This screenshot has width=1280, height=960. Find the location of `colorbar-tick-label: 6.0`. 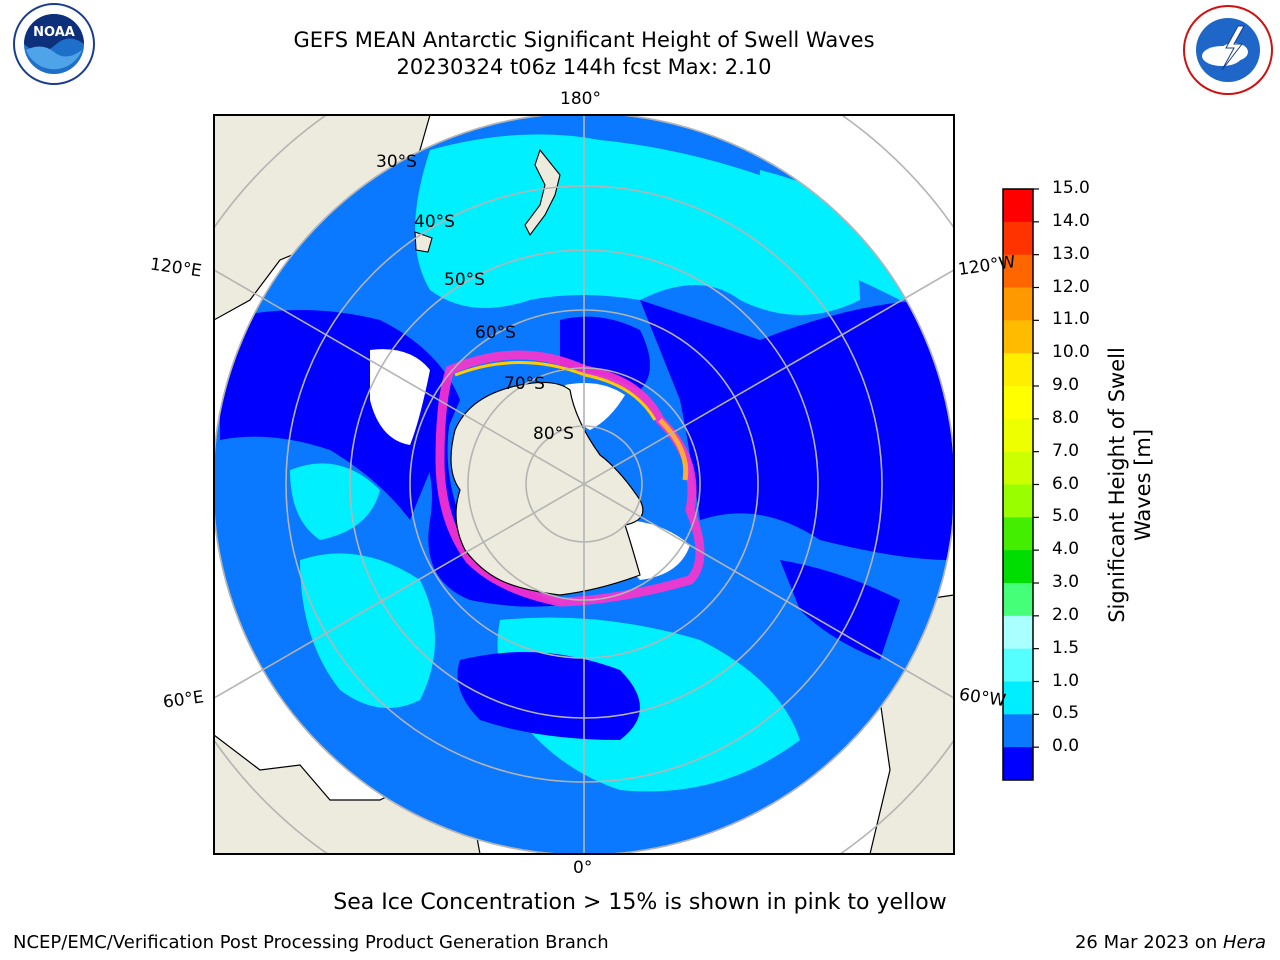

colorbar-tick-label: 6.0 is located at coordinates (1066, 483).